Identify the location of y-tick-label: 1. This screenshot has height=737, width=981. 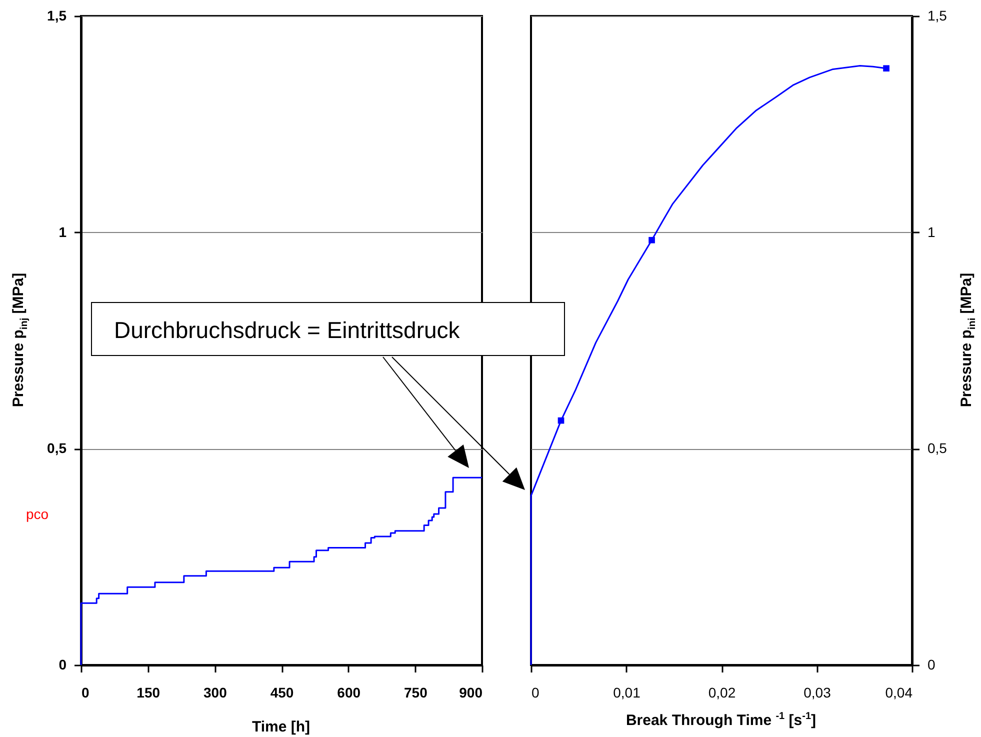
(62, 232).